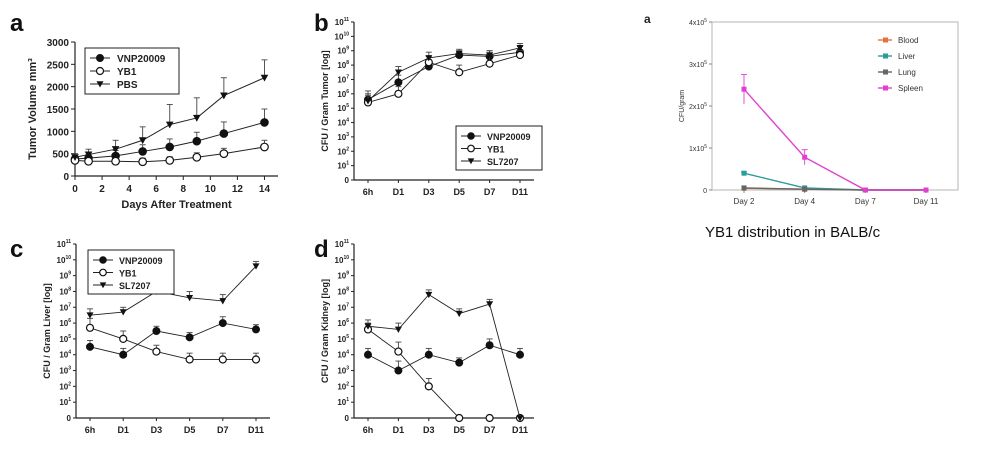  What do you see at coordinates (321, 249) in the screenshot?
I see `panel-label-d: d` at bounding box center [321, 249].